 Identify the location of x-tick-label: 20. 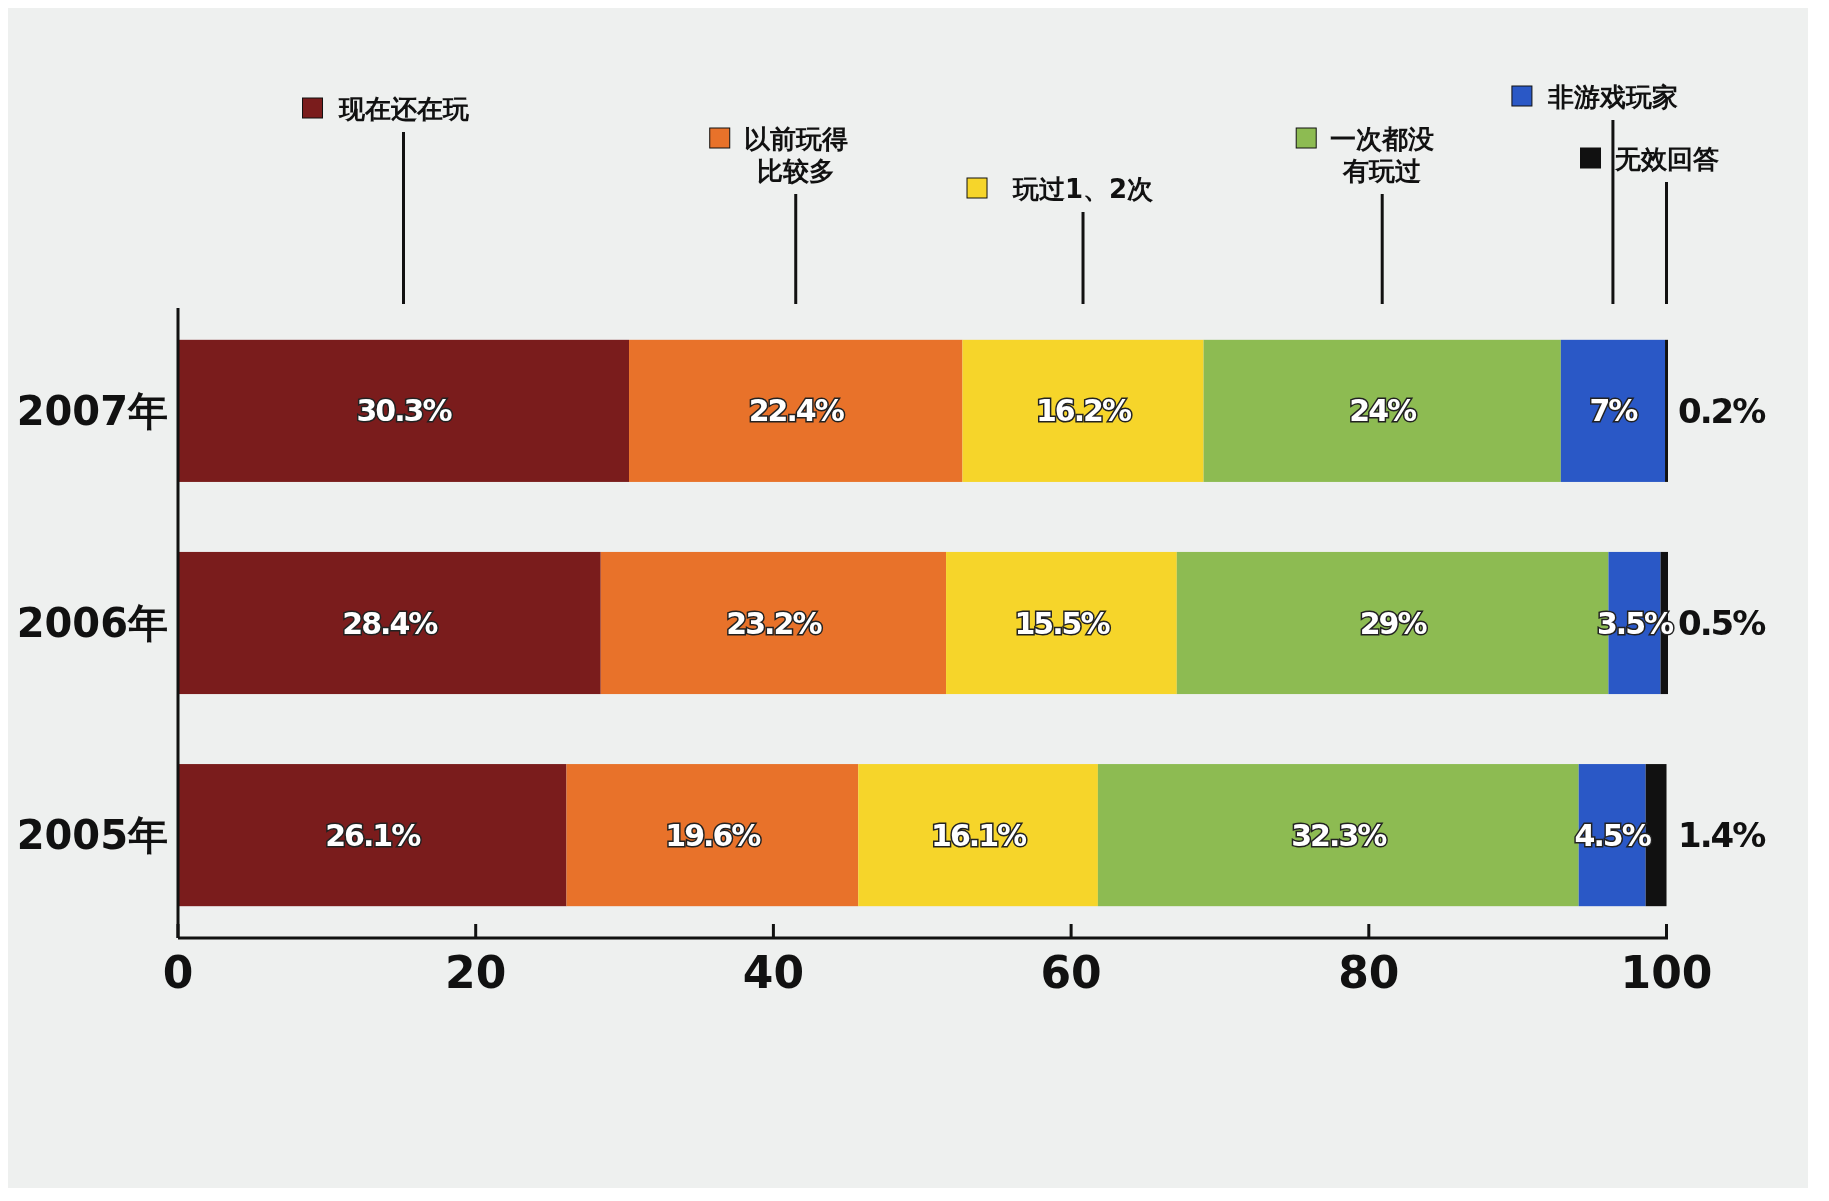
(476, 972).